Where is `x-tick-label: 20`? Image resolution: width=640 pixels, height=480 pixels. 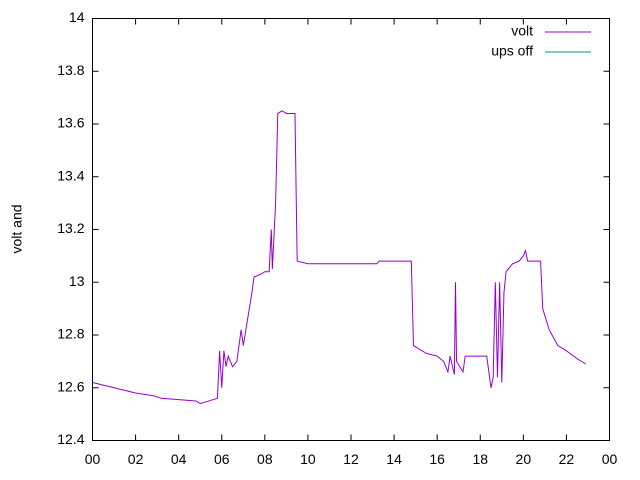 x-tick-label: 20 is located at coordinates (524, 459).